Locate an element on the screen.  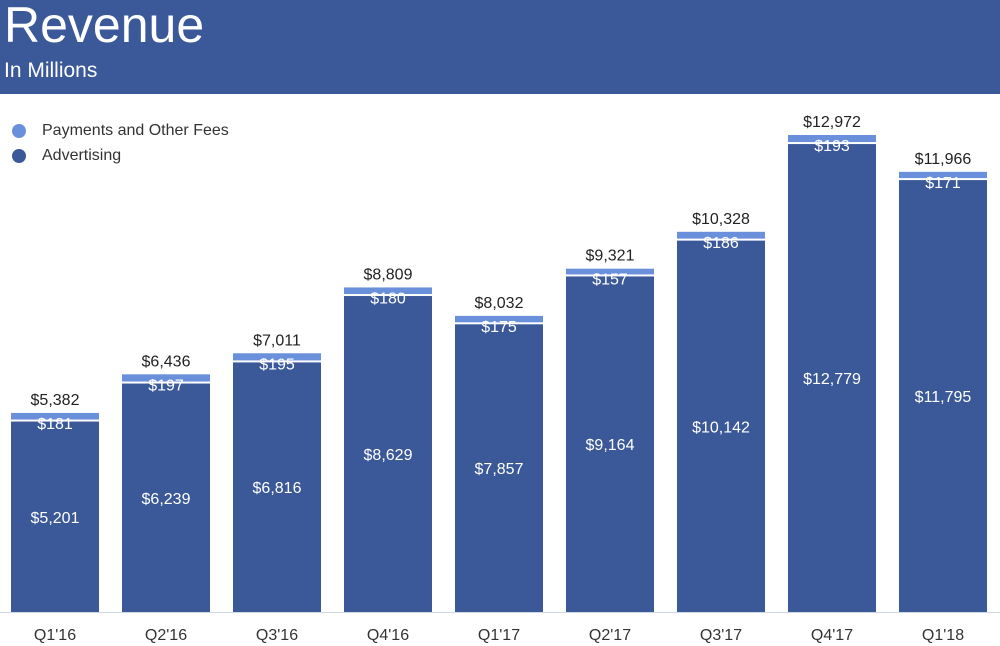
legend-item-payments: Payments and Other Fees is located at coordinates (120, 130).